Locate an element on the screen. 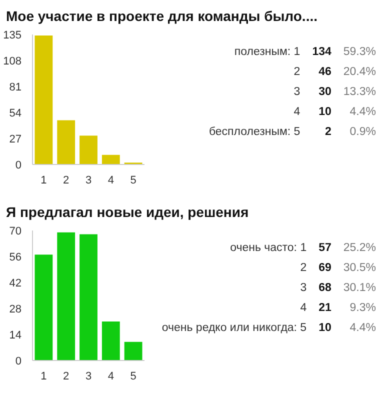 This screenshot has width=386, height=418. y-tick-label: 135 is located at coordinates (12, 36).